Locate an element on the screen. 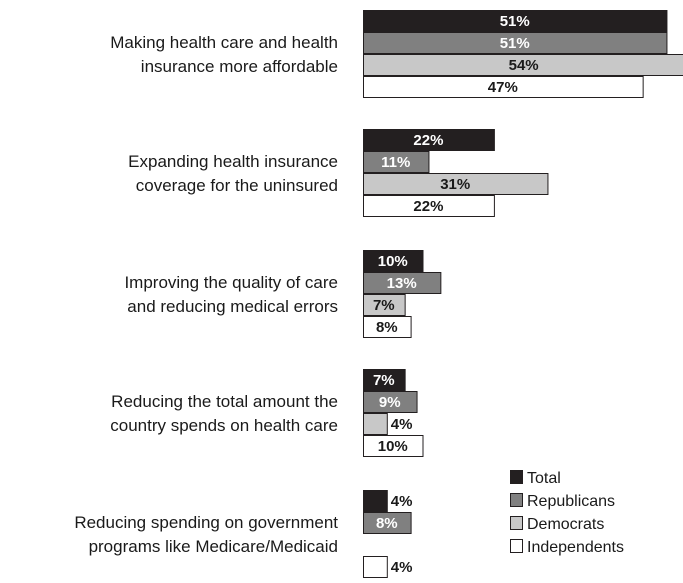 The image size is (683, 583). data-label: 13% is located at coordinates (402, 283).